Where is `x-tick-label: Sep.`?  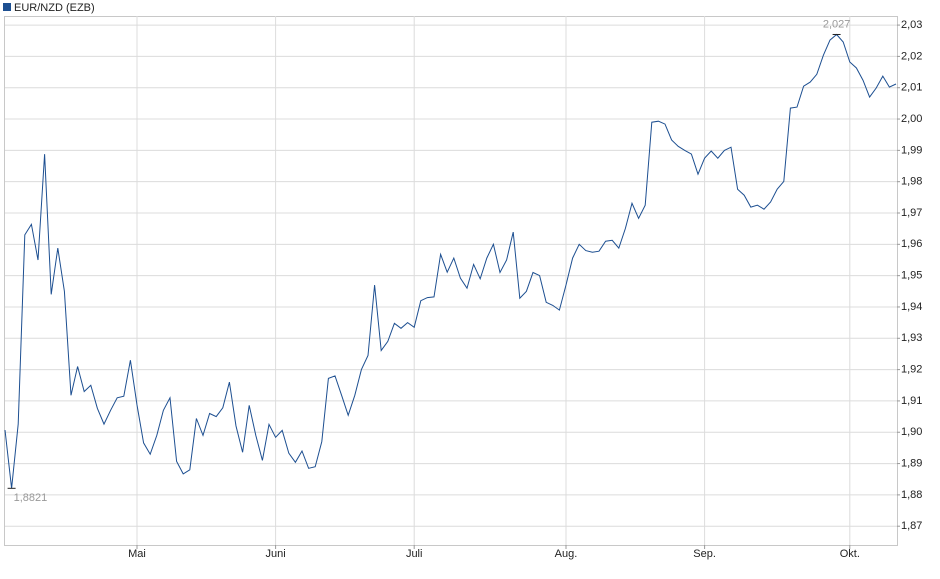 x-tick-label: Sep. is located at coordinates (704, 554).